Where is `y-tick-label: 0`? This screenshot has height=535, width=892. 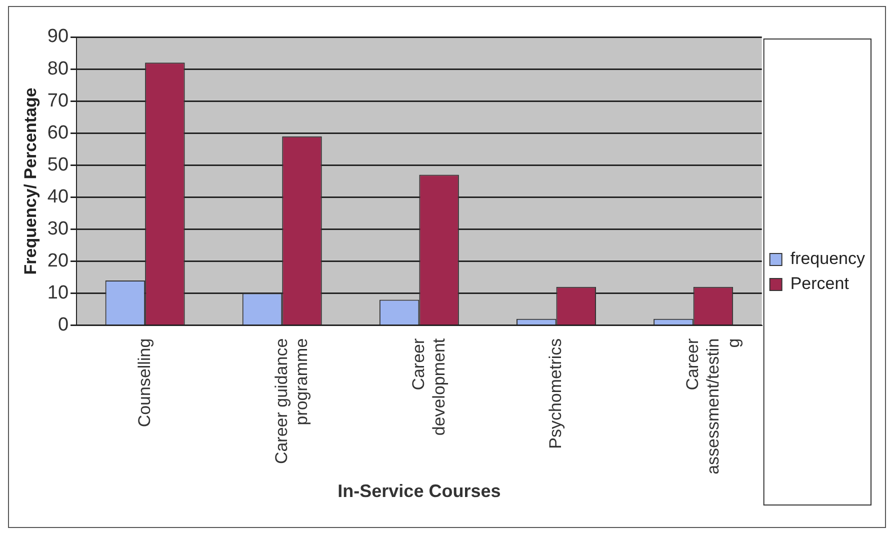
y-tick-label: 0 is located at coordinates (63, 325).